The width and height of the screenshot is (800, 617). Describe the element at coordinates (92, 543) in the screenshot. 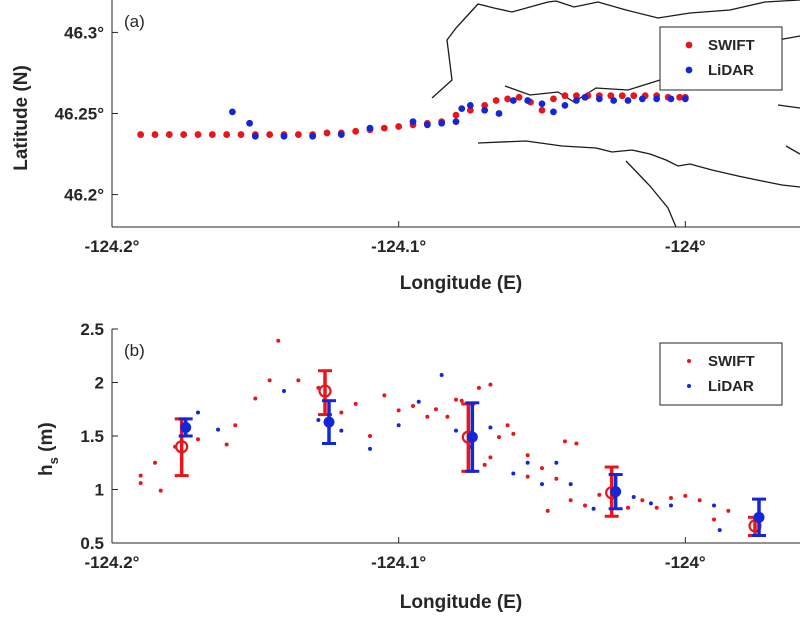

I see `y-tick-label: 0.5` at that location.